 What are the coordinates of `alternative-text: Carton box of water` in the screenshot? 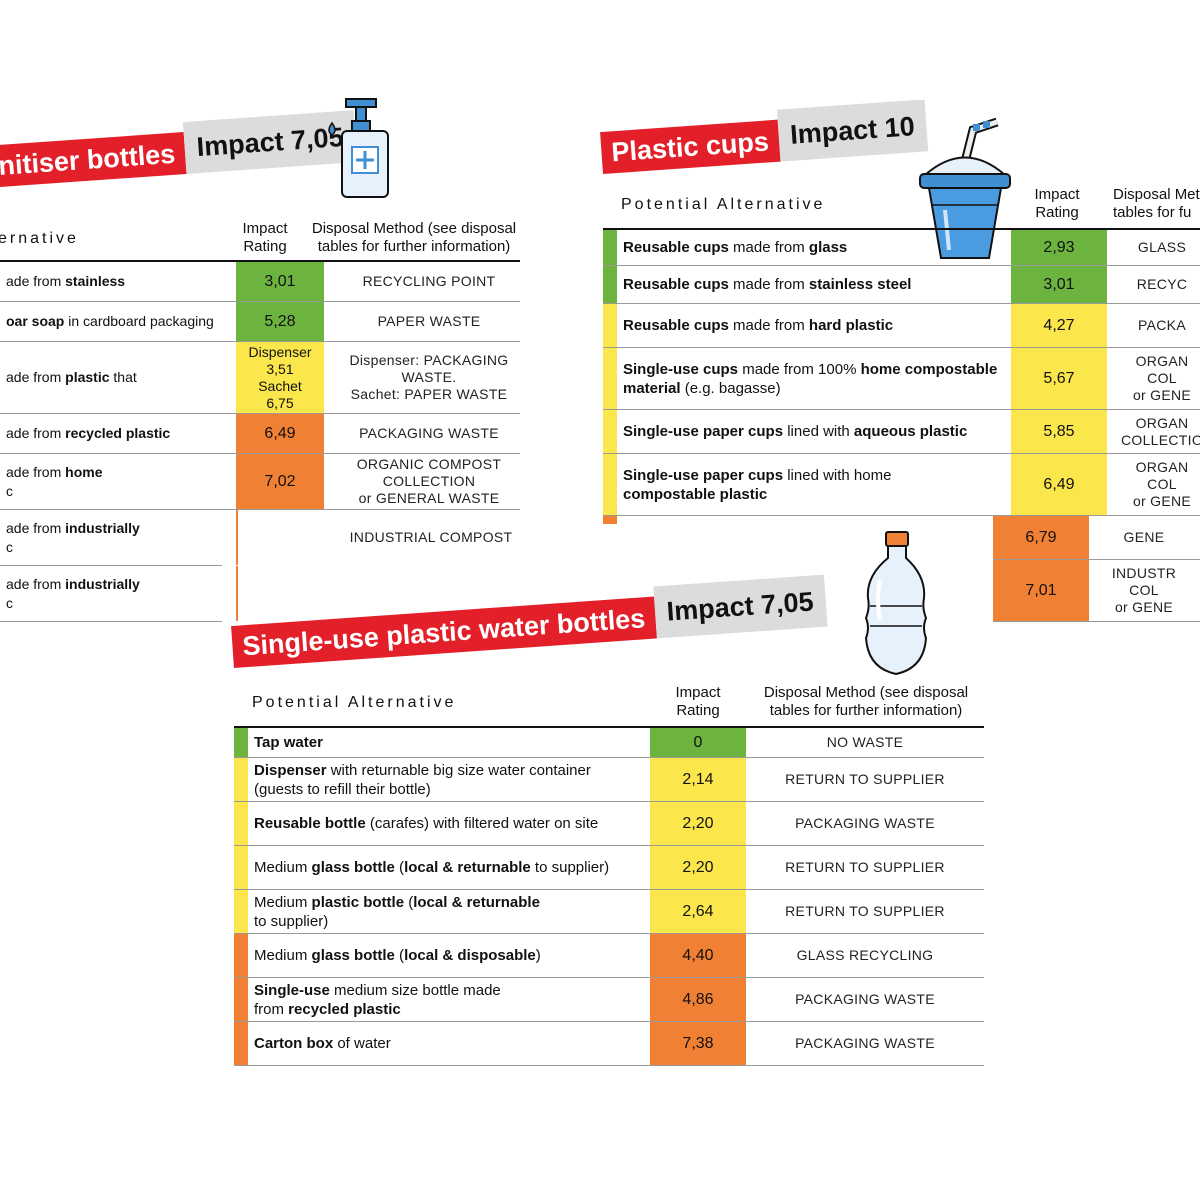 It's located at (449, 1043).